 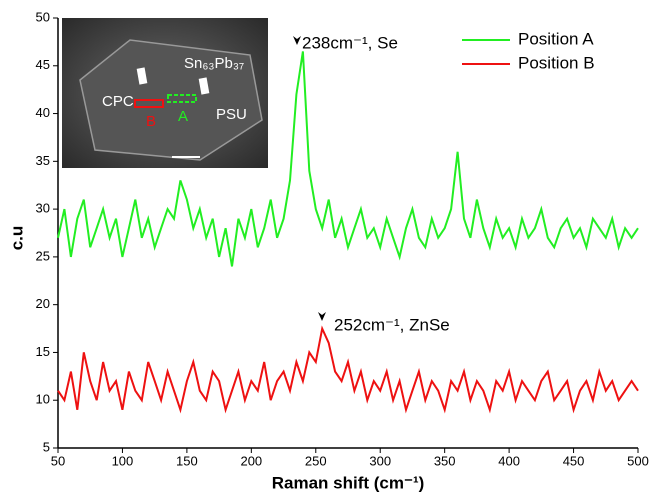 What do you see at coordinates (43, 303) in the screenshot?
I see `y-tick-label: 20` at bounding box center [43, 303].